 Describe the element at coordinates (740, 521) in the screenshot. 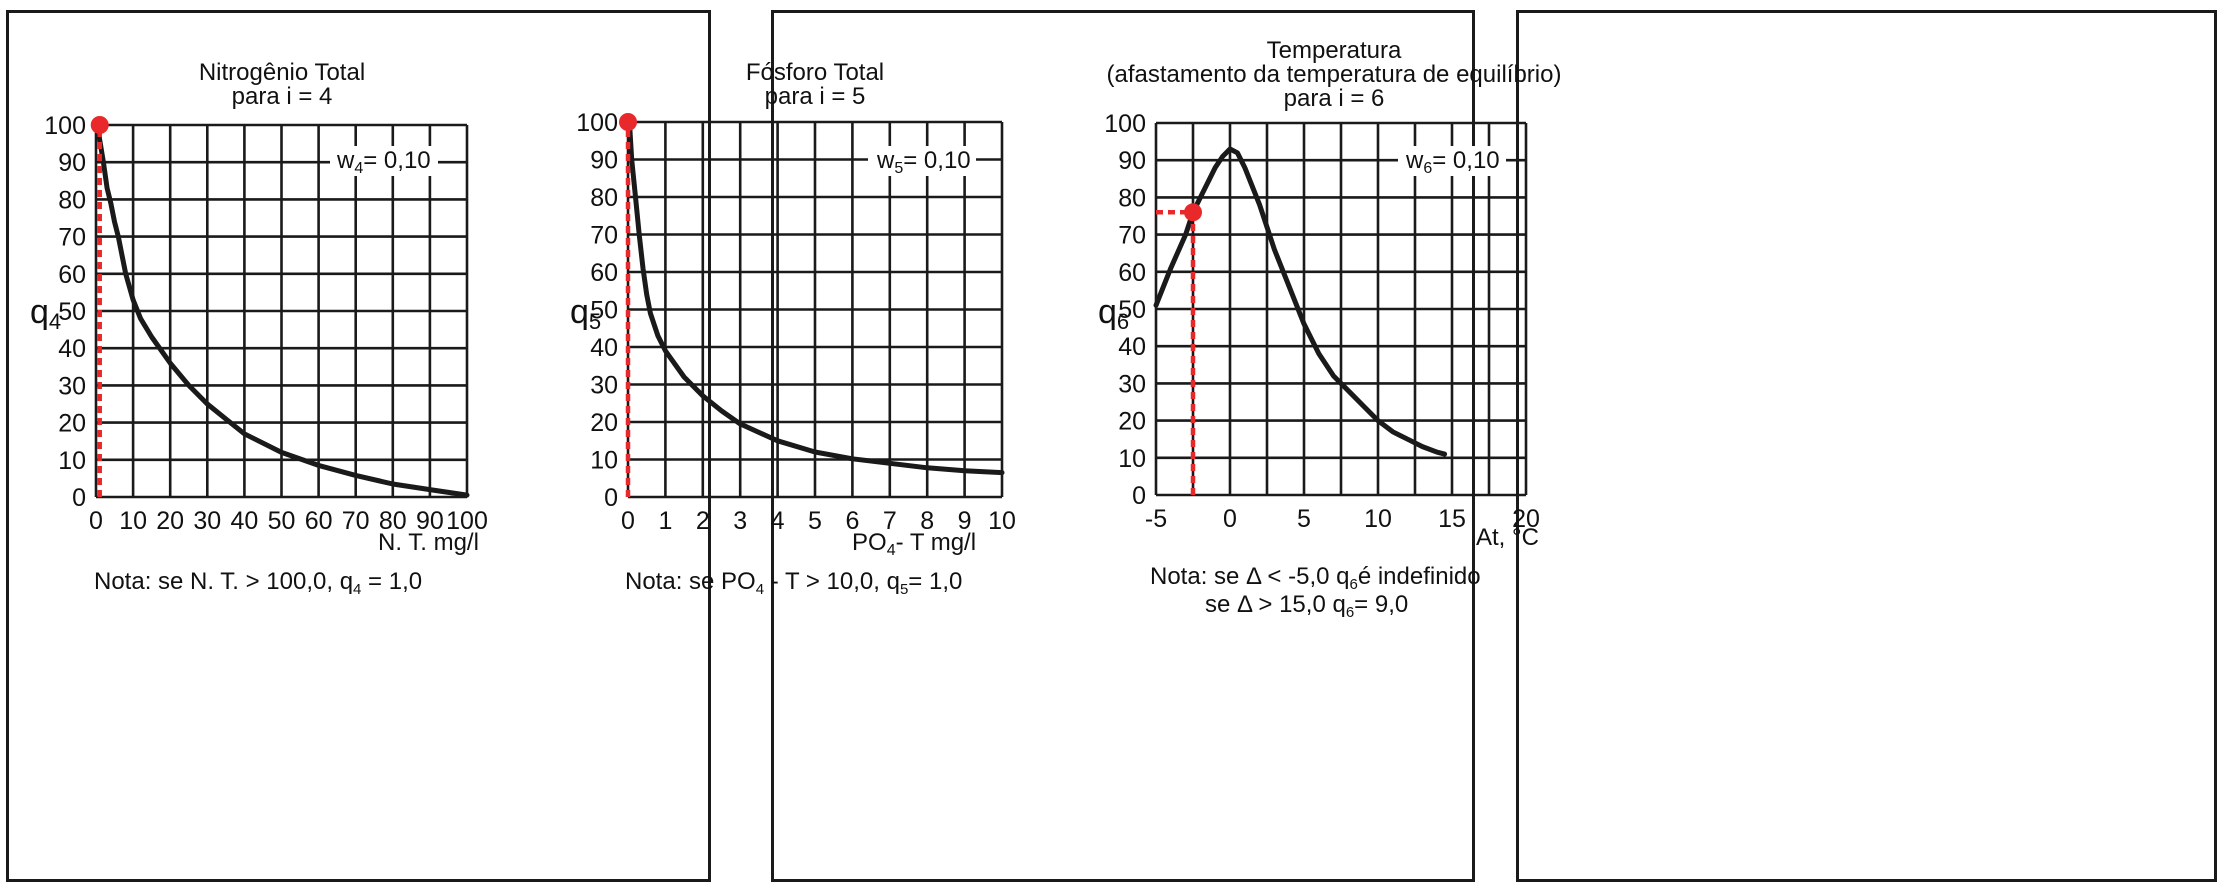

I see `x-tick-label: 3` at that location.